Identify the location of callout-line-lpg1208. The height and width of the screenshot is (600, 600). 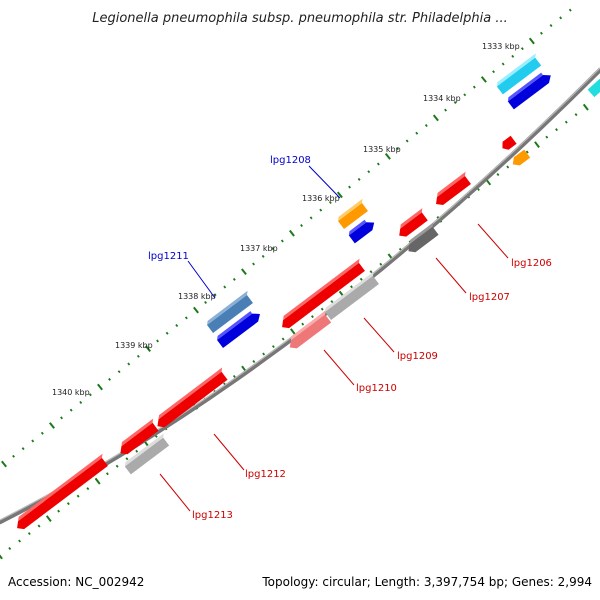
(324, 182).